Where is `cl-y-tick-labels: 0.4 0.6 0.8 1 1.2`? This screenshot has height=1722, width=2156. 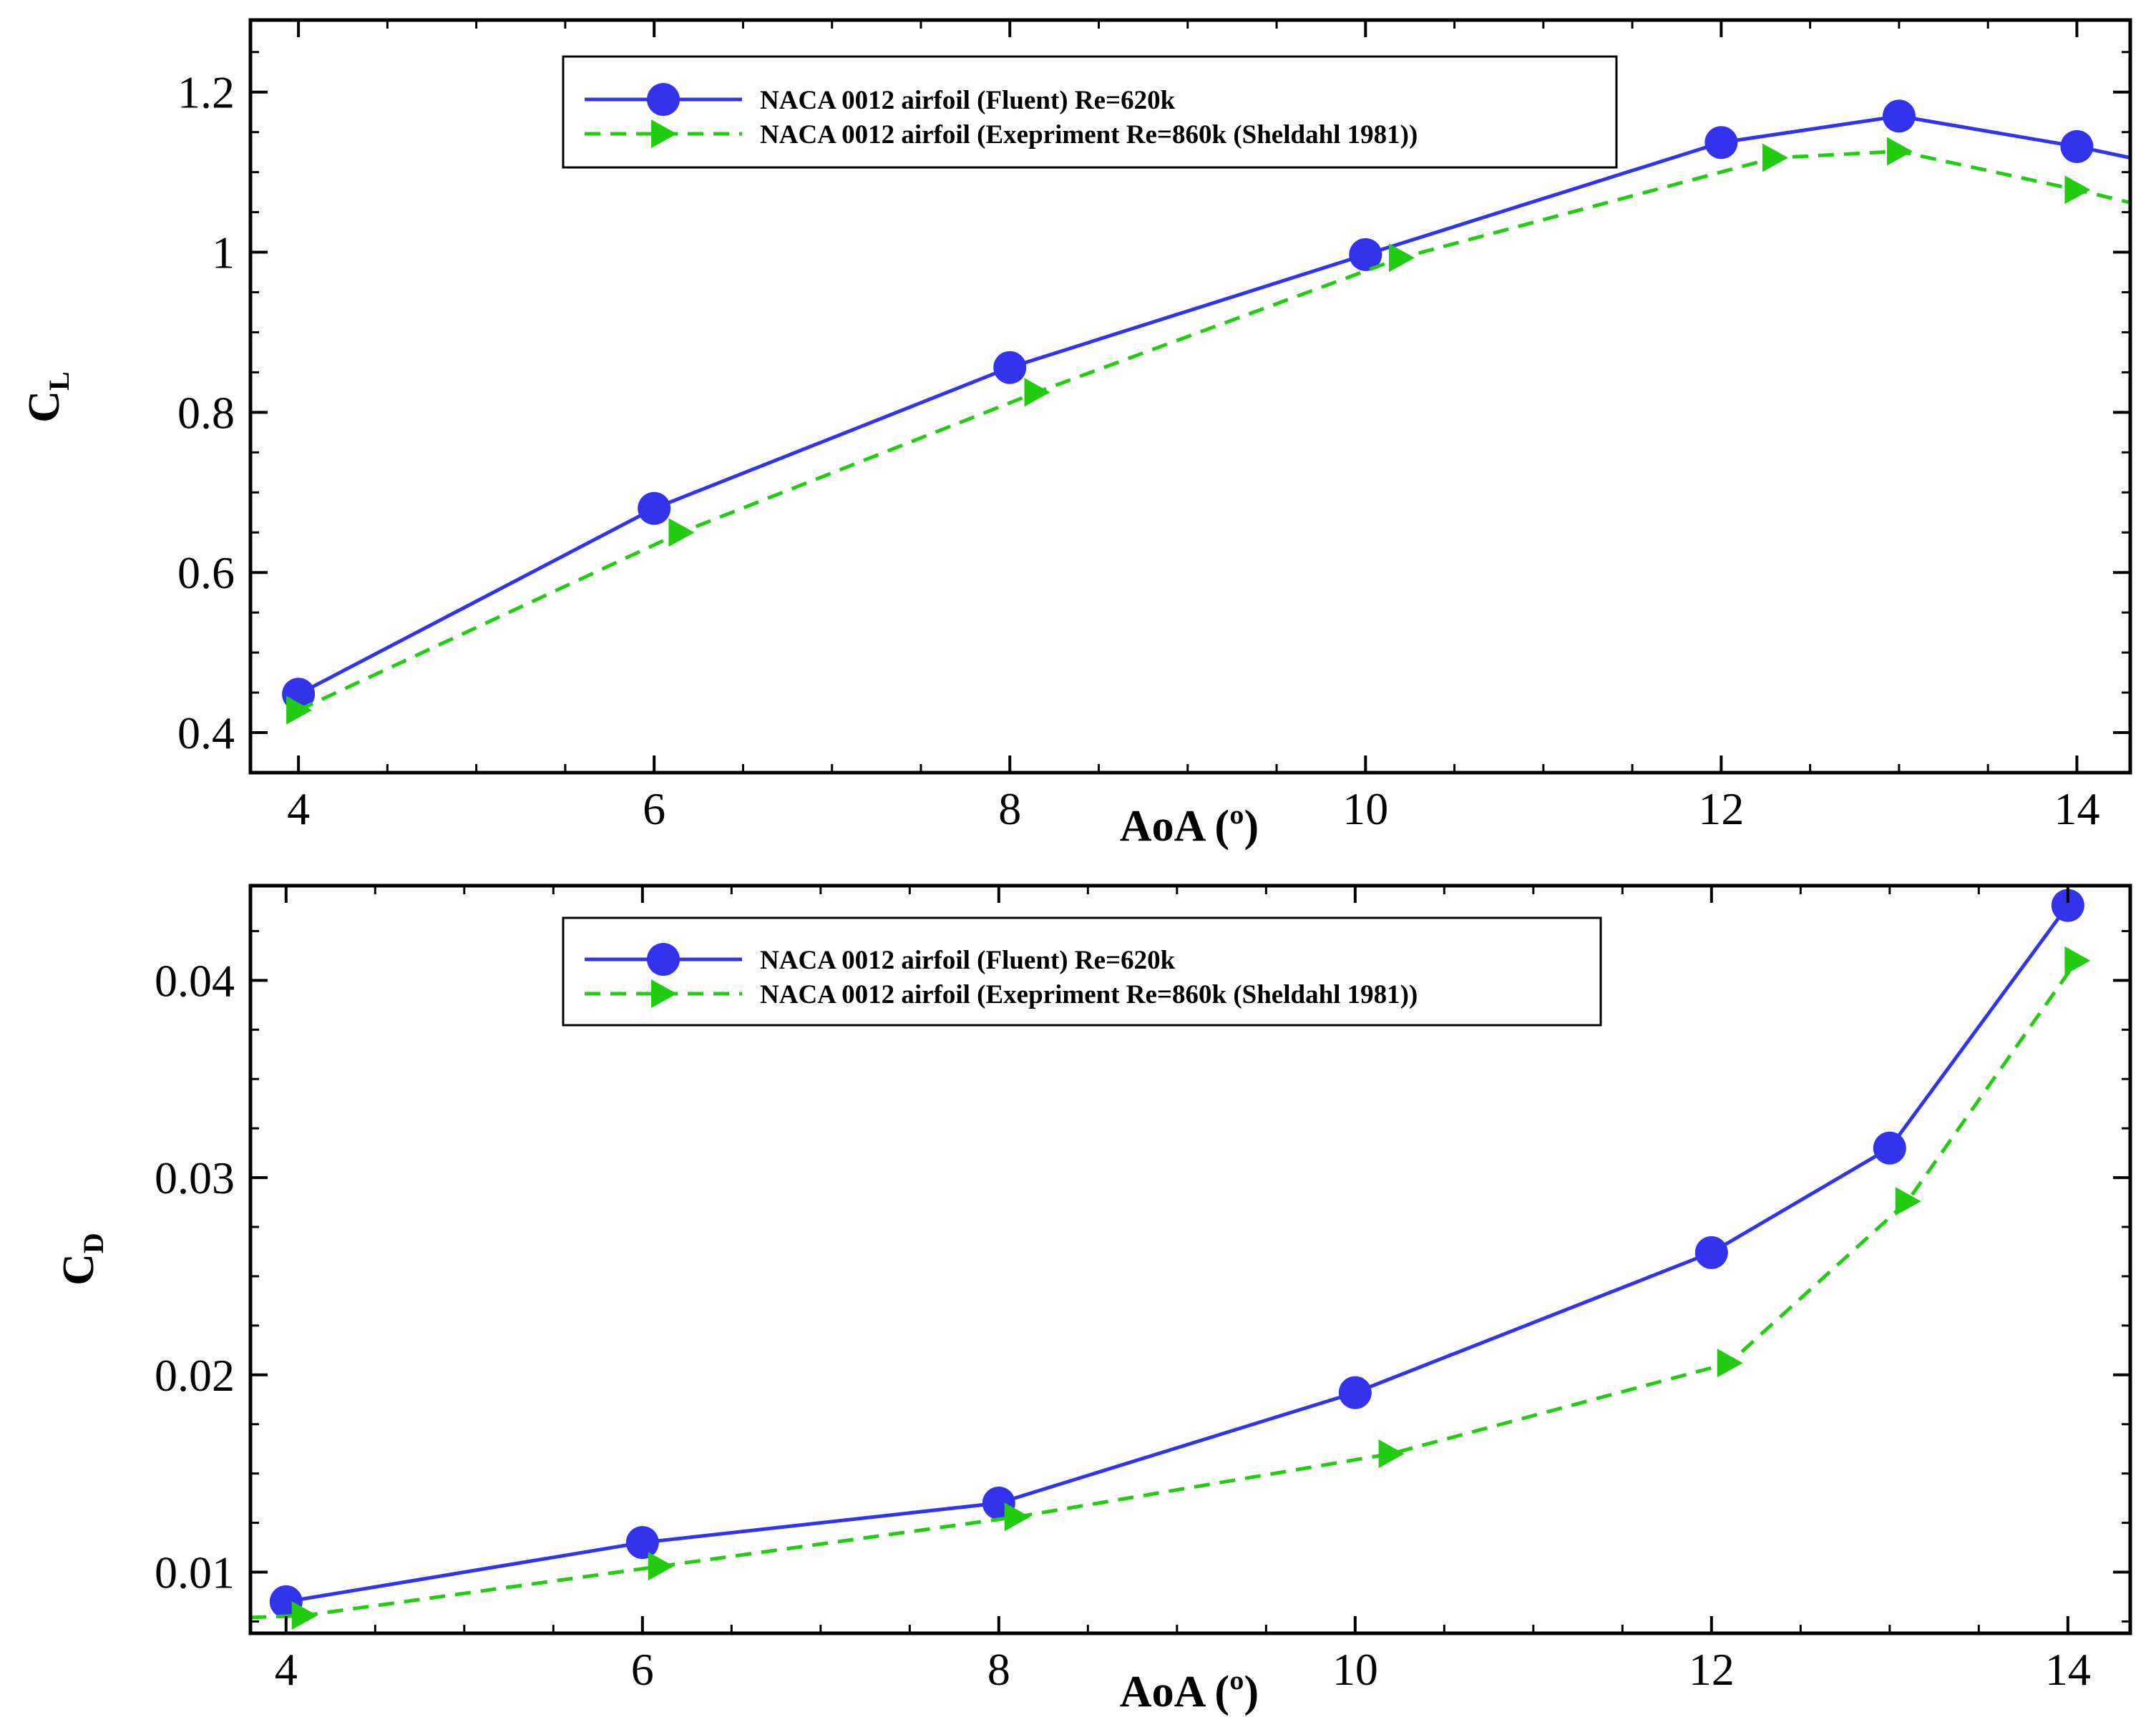 cl-y-tick-labels: 0.4 0.6 0.8 1 1.2 is located at coordinates (206, 412).